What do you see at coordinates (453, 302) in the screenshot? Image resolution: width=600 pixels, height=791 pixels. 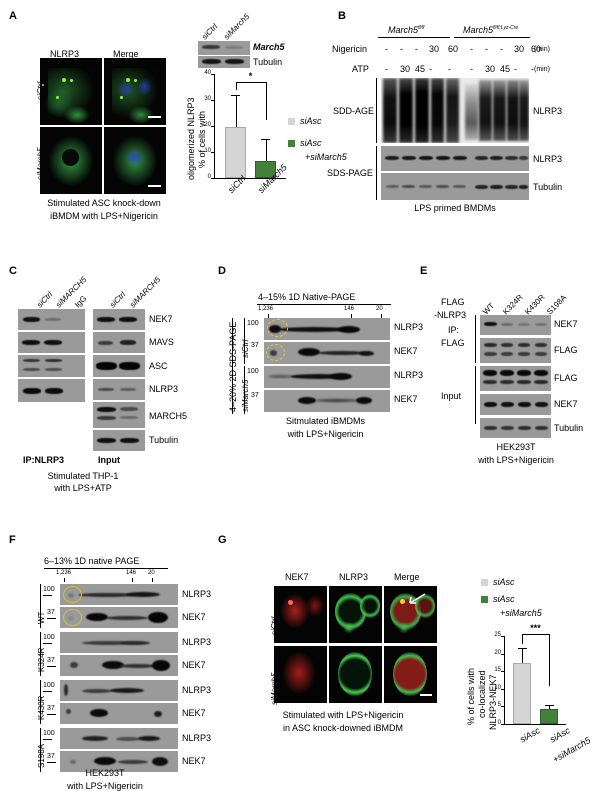 I see `panelE-construct-line1: FLAG` at bounding box center [453, 302].